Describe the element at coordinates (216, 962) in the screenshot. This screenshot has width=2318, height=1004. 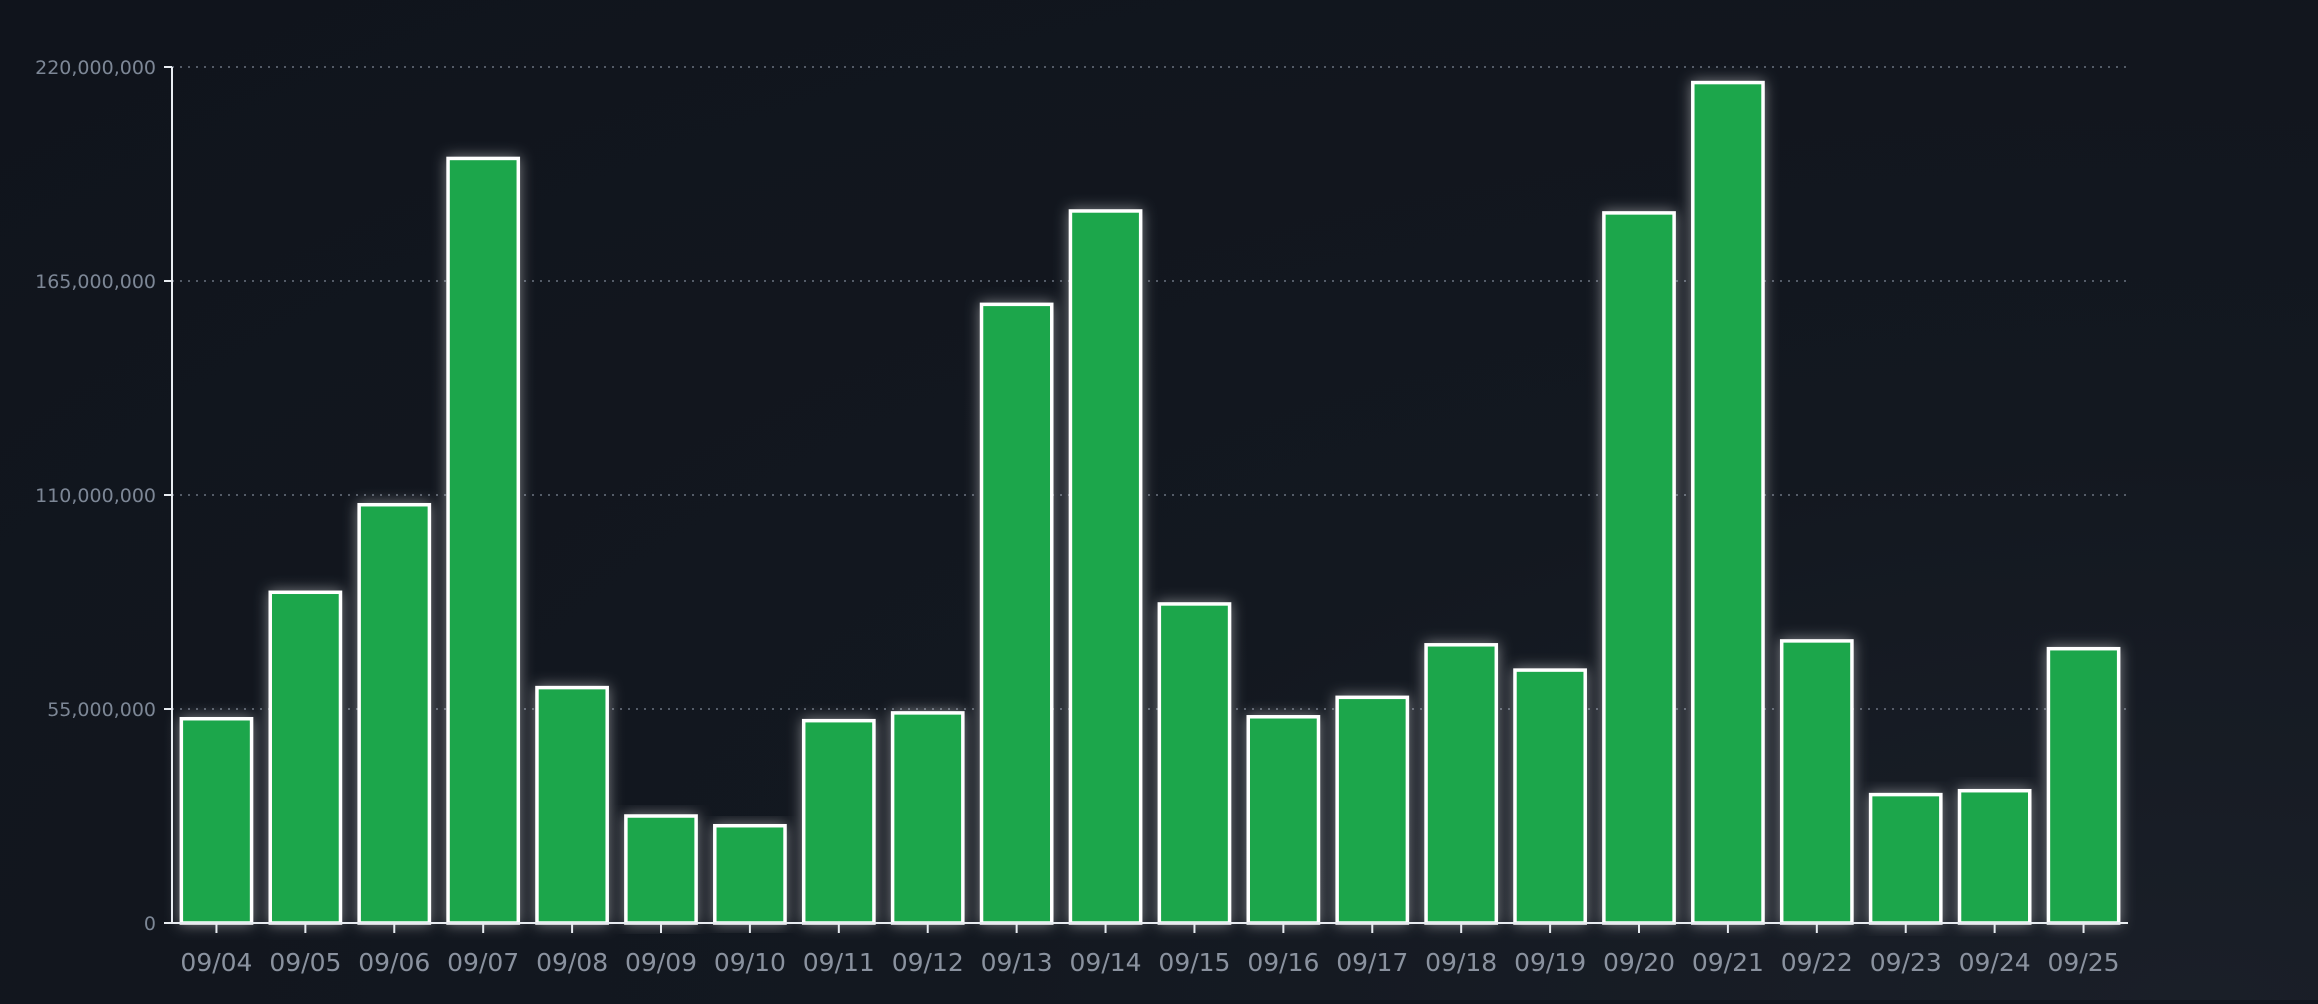
I see `x-tick-label: 09/04` at that location.